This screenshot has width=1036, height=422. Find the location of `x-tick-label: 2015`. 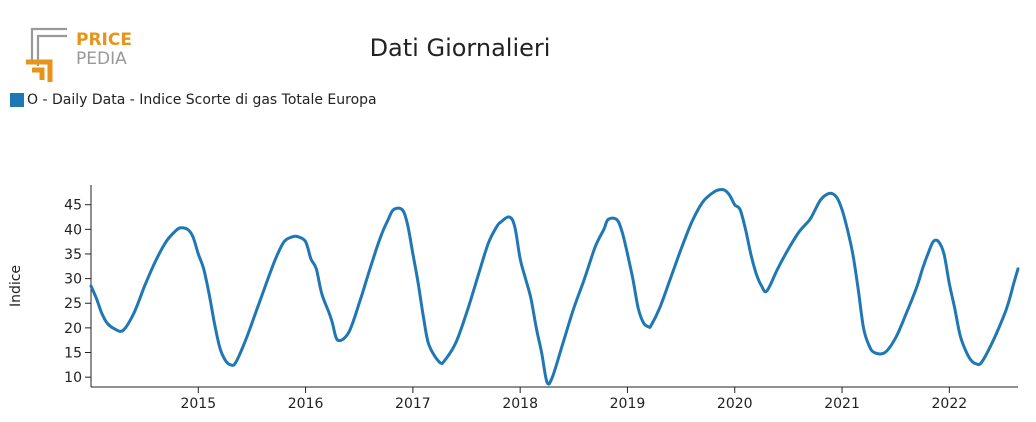

x-tick-label: 2015 is located at coordinates (198, 404).